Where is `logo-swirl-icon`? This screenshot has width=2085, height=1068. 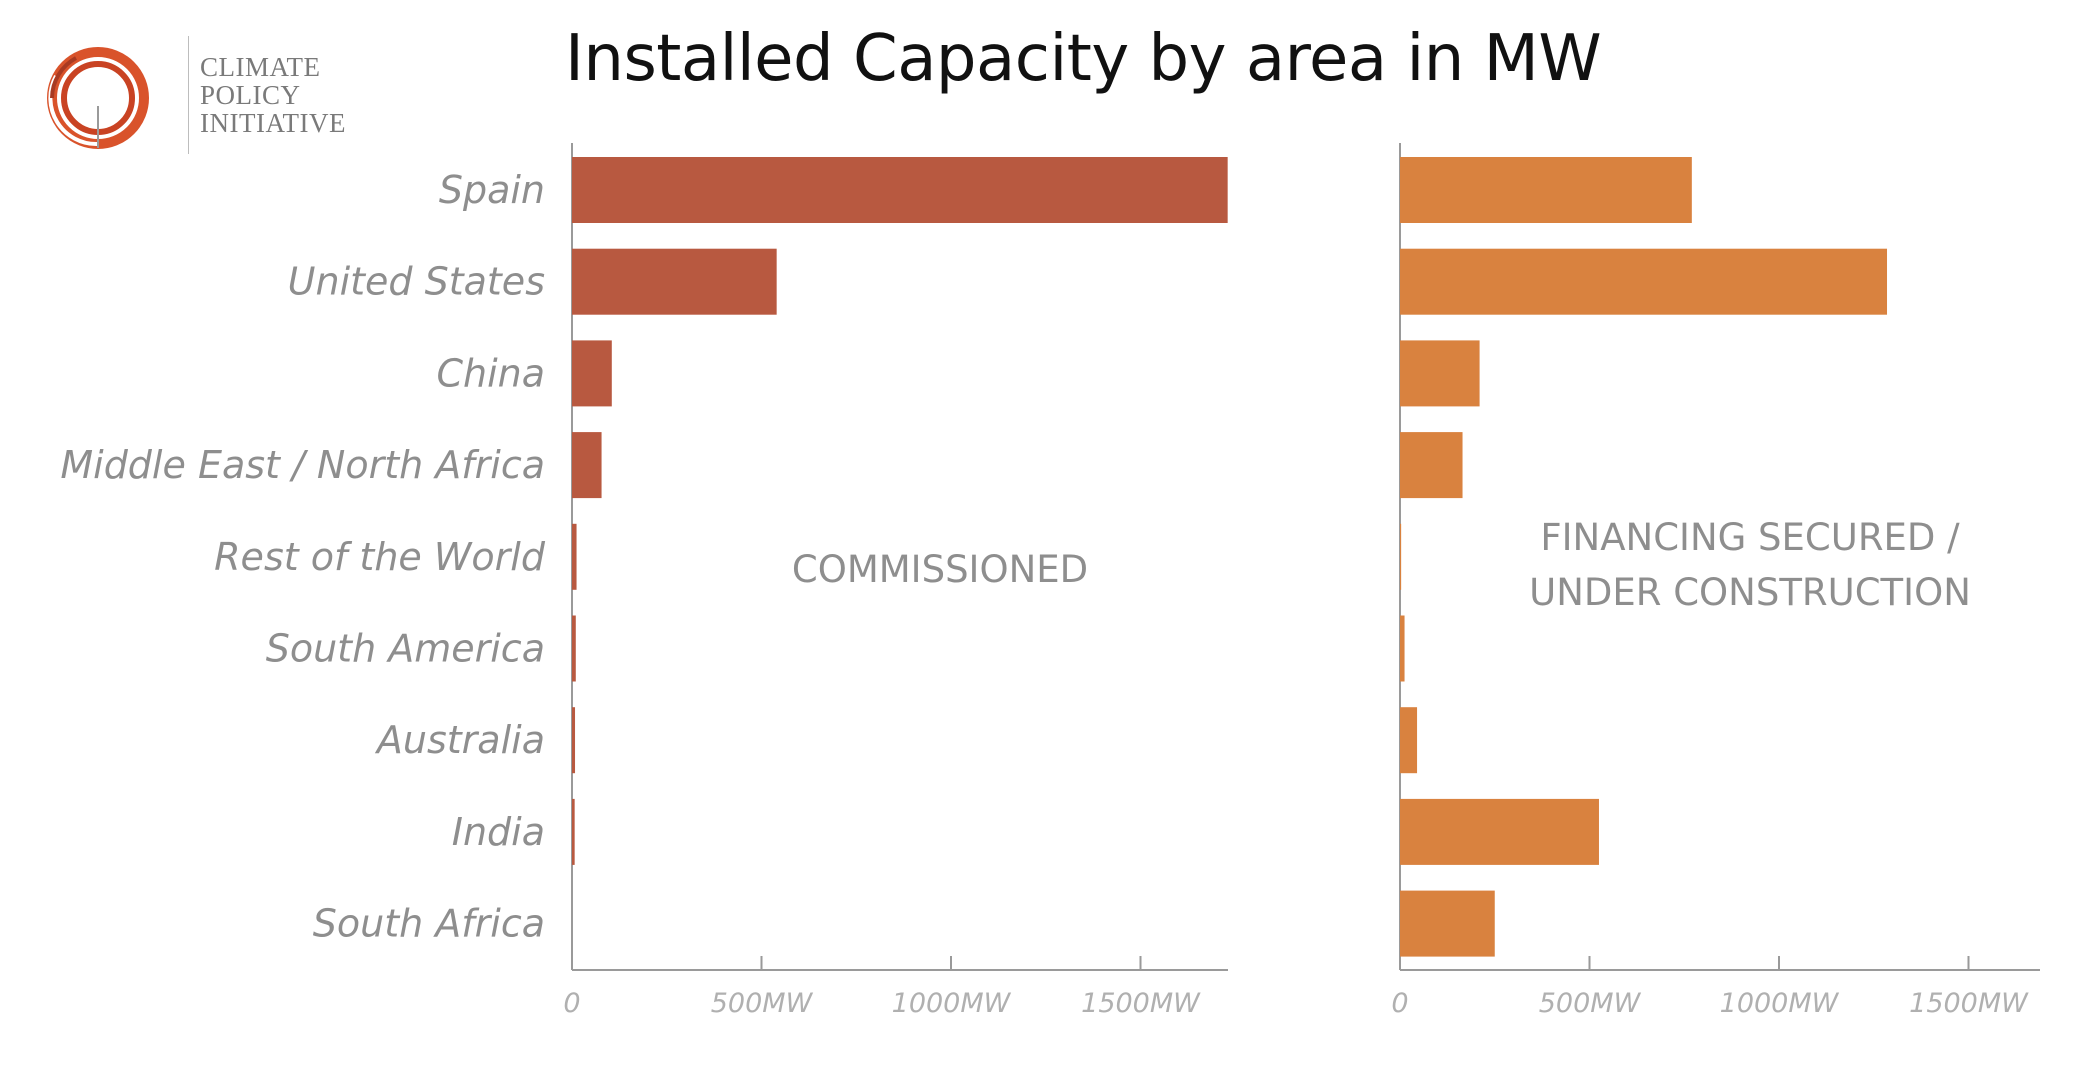 logo-swirl-icon is located at coordinates (98, 98).